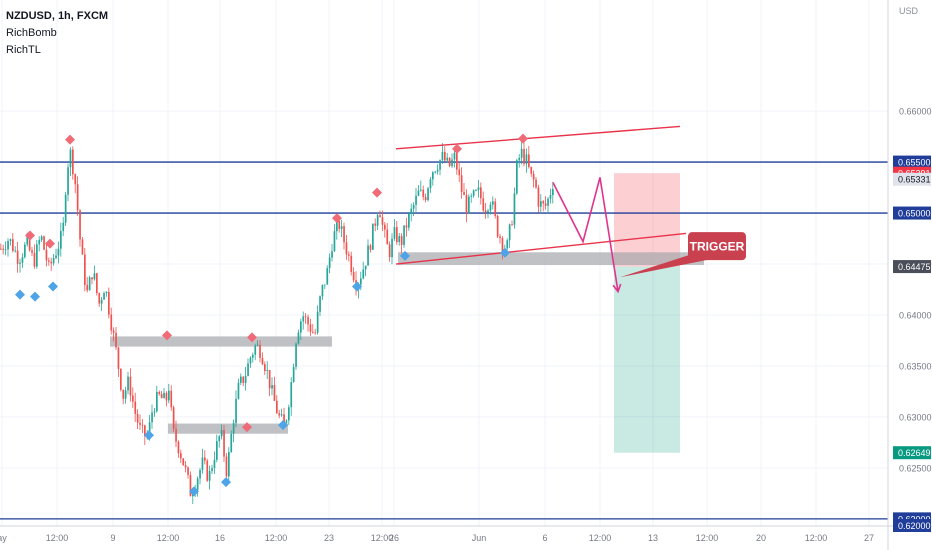 Image resolution: width=932 pixels, height=550 pixels. Describe the element at coordinates (112, 538) in the screenshot. I see `x-tick-label: 9` at that location.